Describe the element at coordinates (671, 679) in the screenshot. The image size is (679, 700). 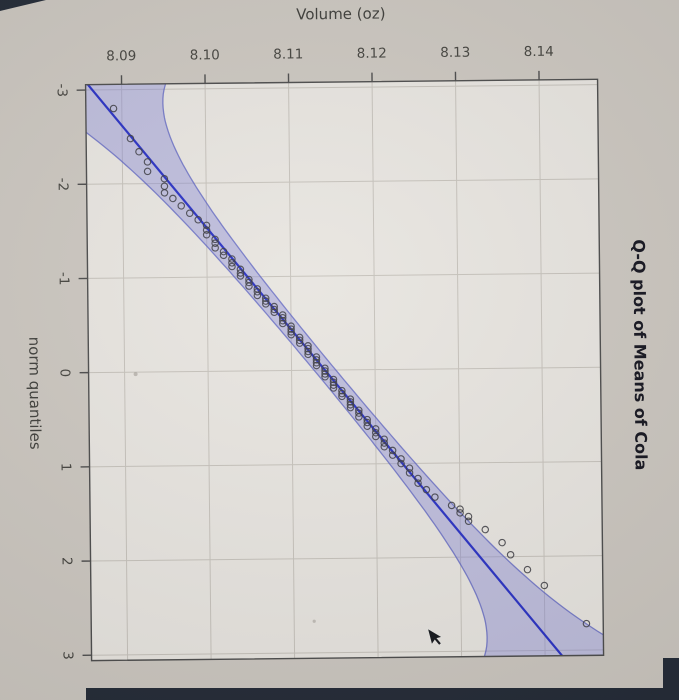
I see `screen-bezel-corner` at that location.